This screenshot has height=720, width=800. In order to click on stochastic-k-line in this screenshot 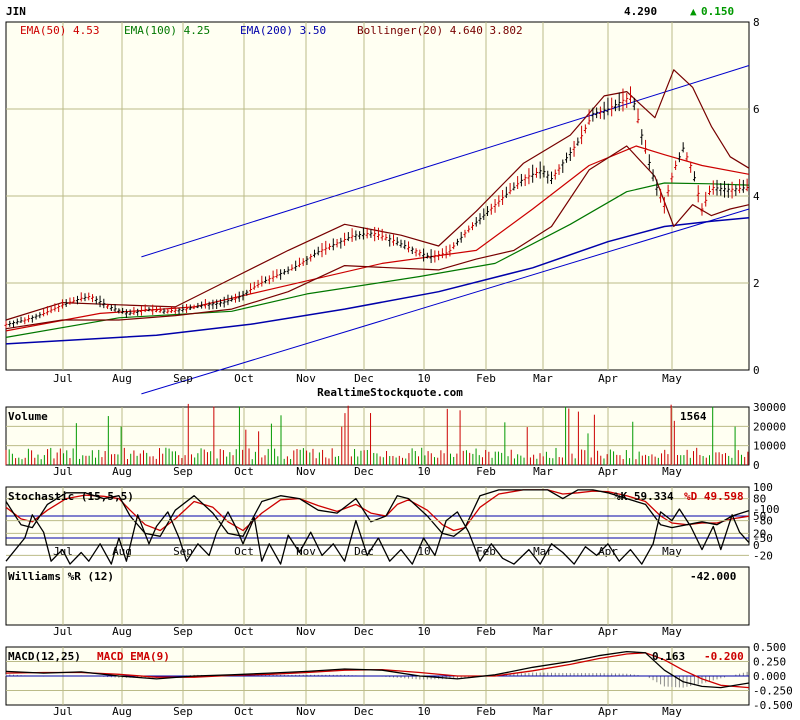, I will do `click(377, 513)`.